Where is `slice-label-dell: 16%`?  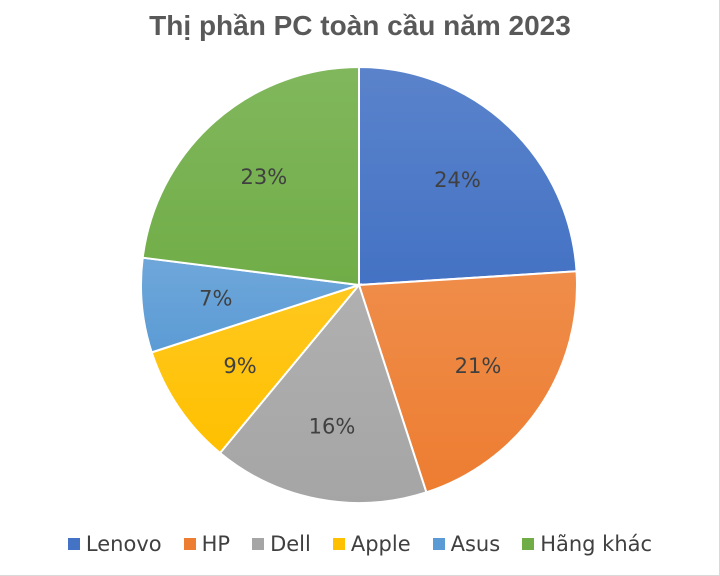
slice-label-dell: 16% is located at coordinates (332, 426).